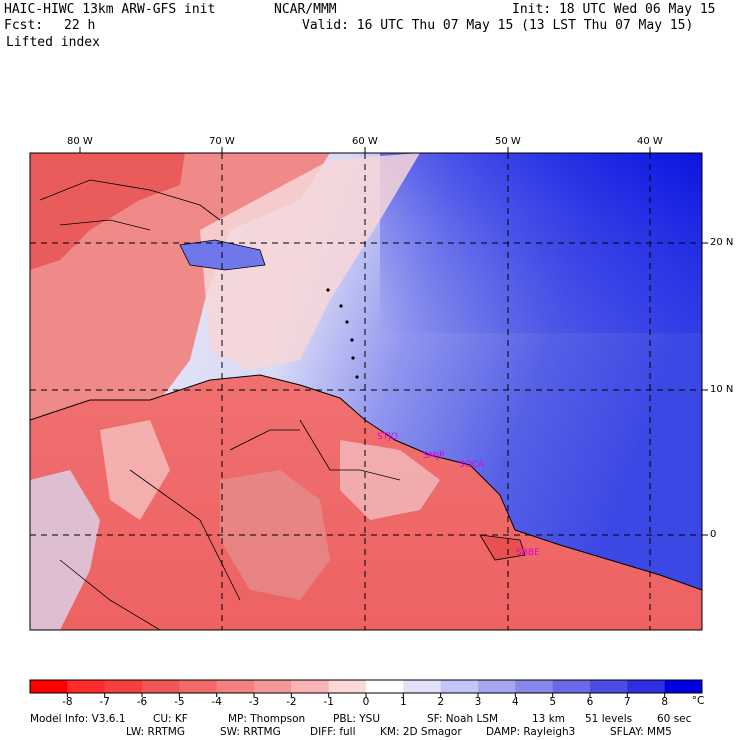 The image size is (740, 740). Describe the element at coordinates (472, 465) in the screenshot. I see `station-label-soca: SOCA` at that location.